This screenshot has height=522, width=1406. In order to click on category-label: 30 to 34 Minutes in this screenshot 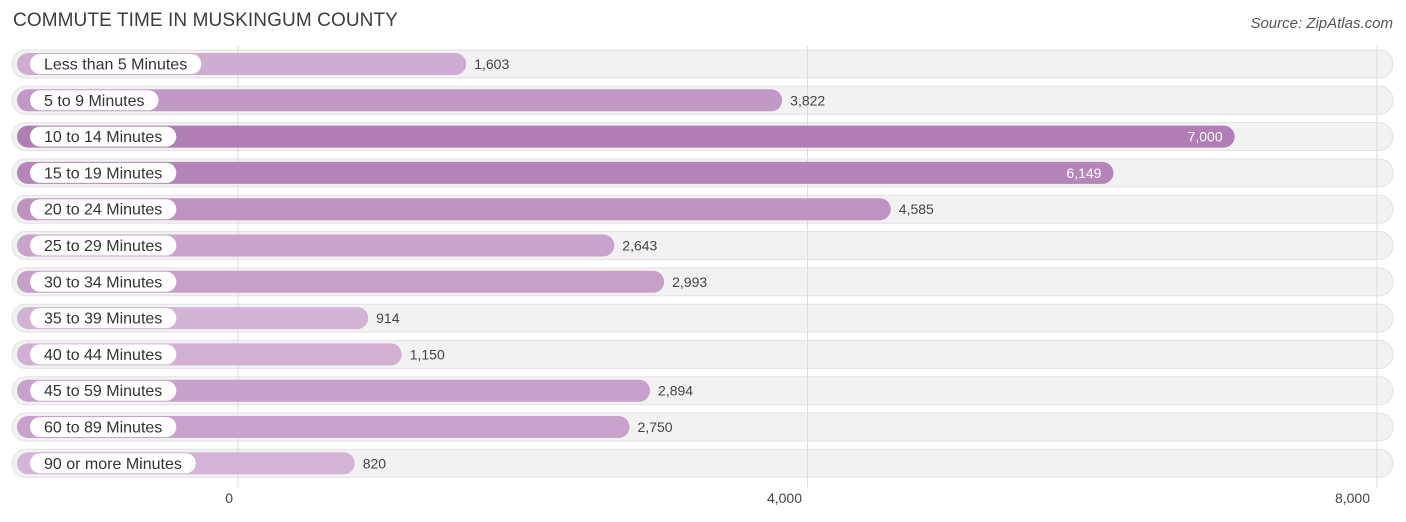, I will do `click(103, 282)`.